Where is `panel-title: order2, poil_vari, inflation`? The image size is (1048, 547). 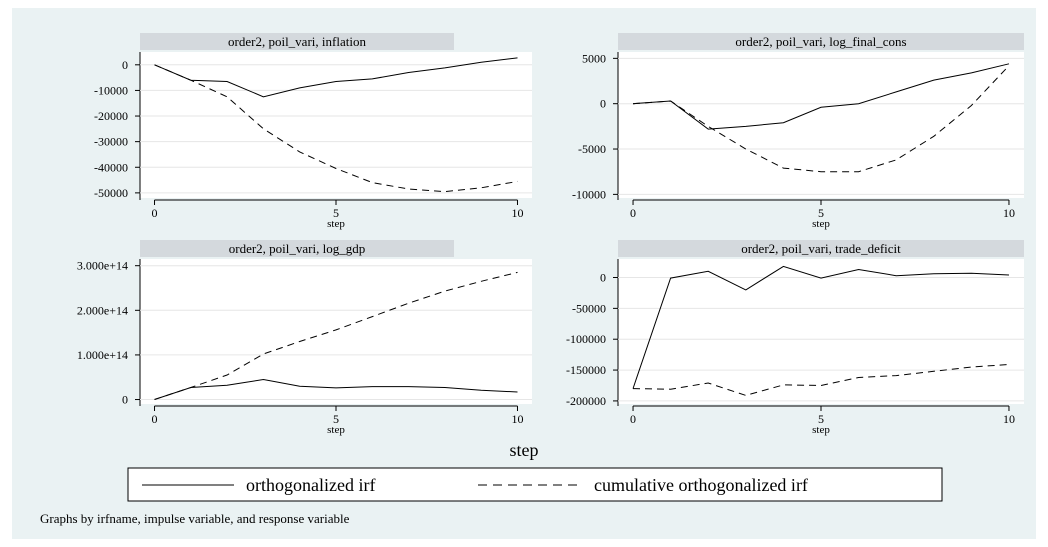
panel-title: order2, poil_vari, inflation is located at coordinates (297, 41).